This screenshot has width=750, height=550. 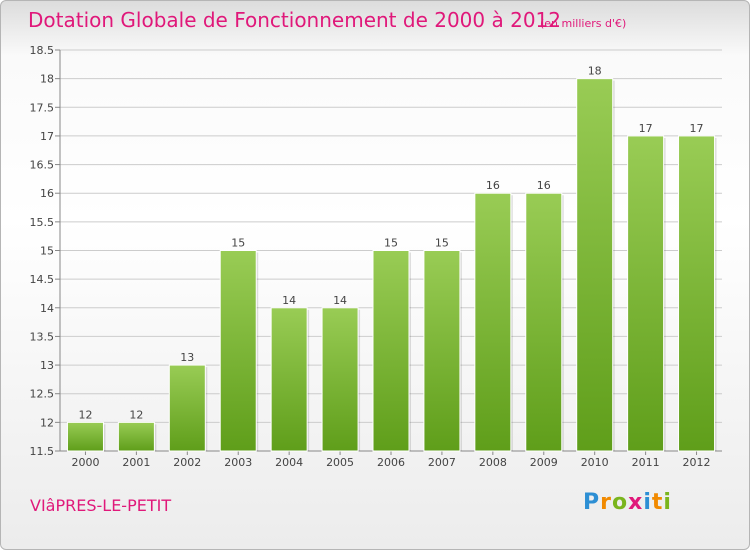 I want to click on y-tick-label: 17, so click(x=47, y=136).